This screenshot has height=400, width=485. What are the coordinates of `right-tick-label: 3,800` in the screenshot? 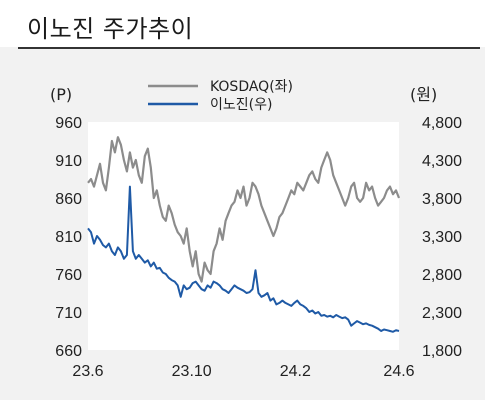 It's located at (442, 199).